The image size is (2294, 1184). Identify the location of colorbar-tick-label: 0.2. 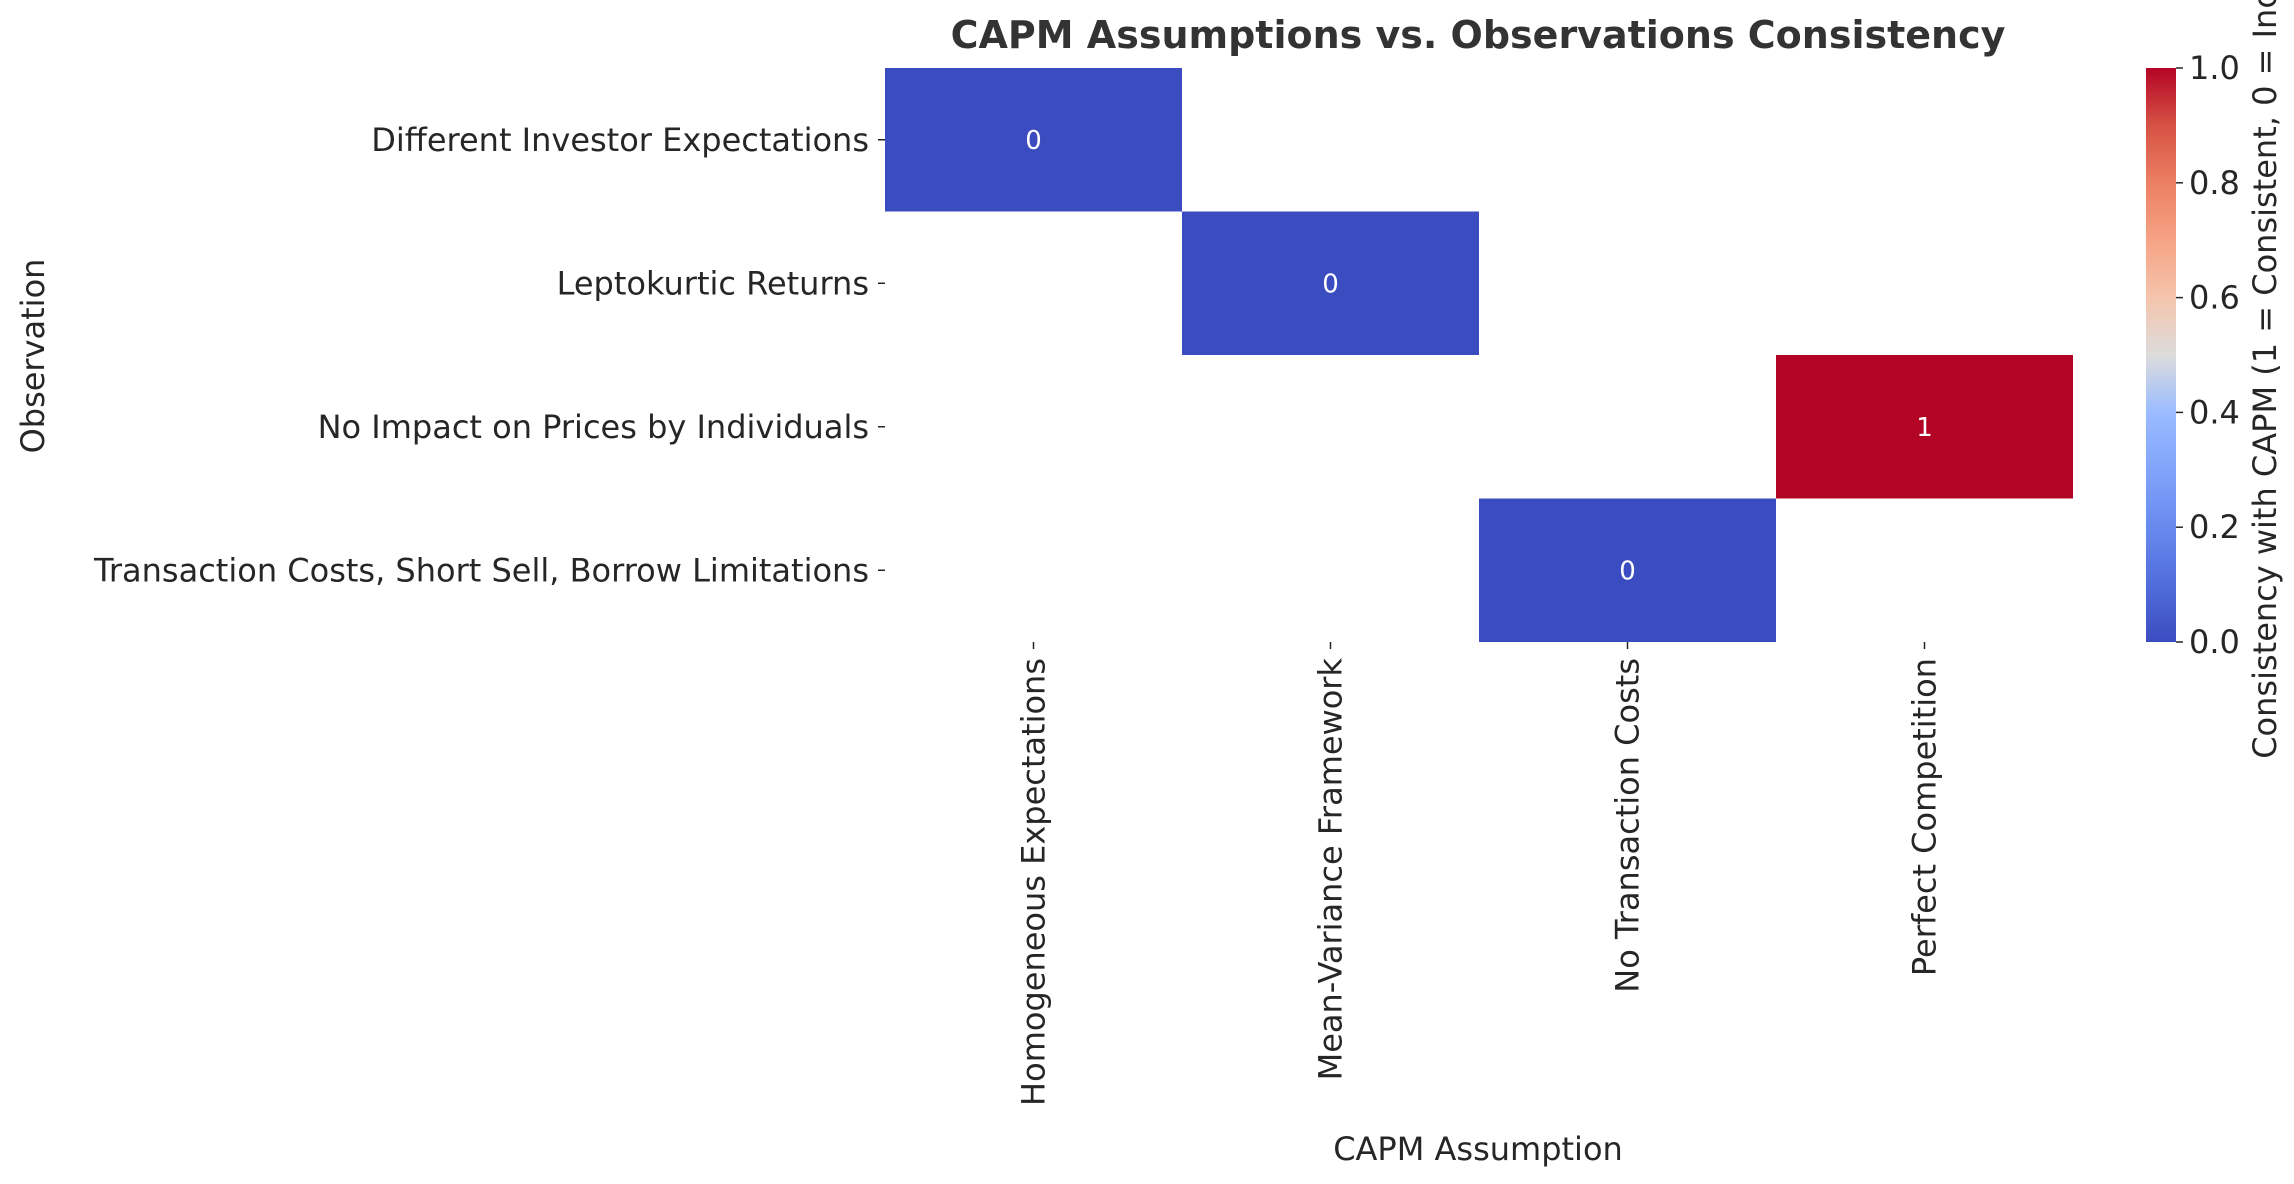
(2214, 527).